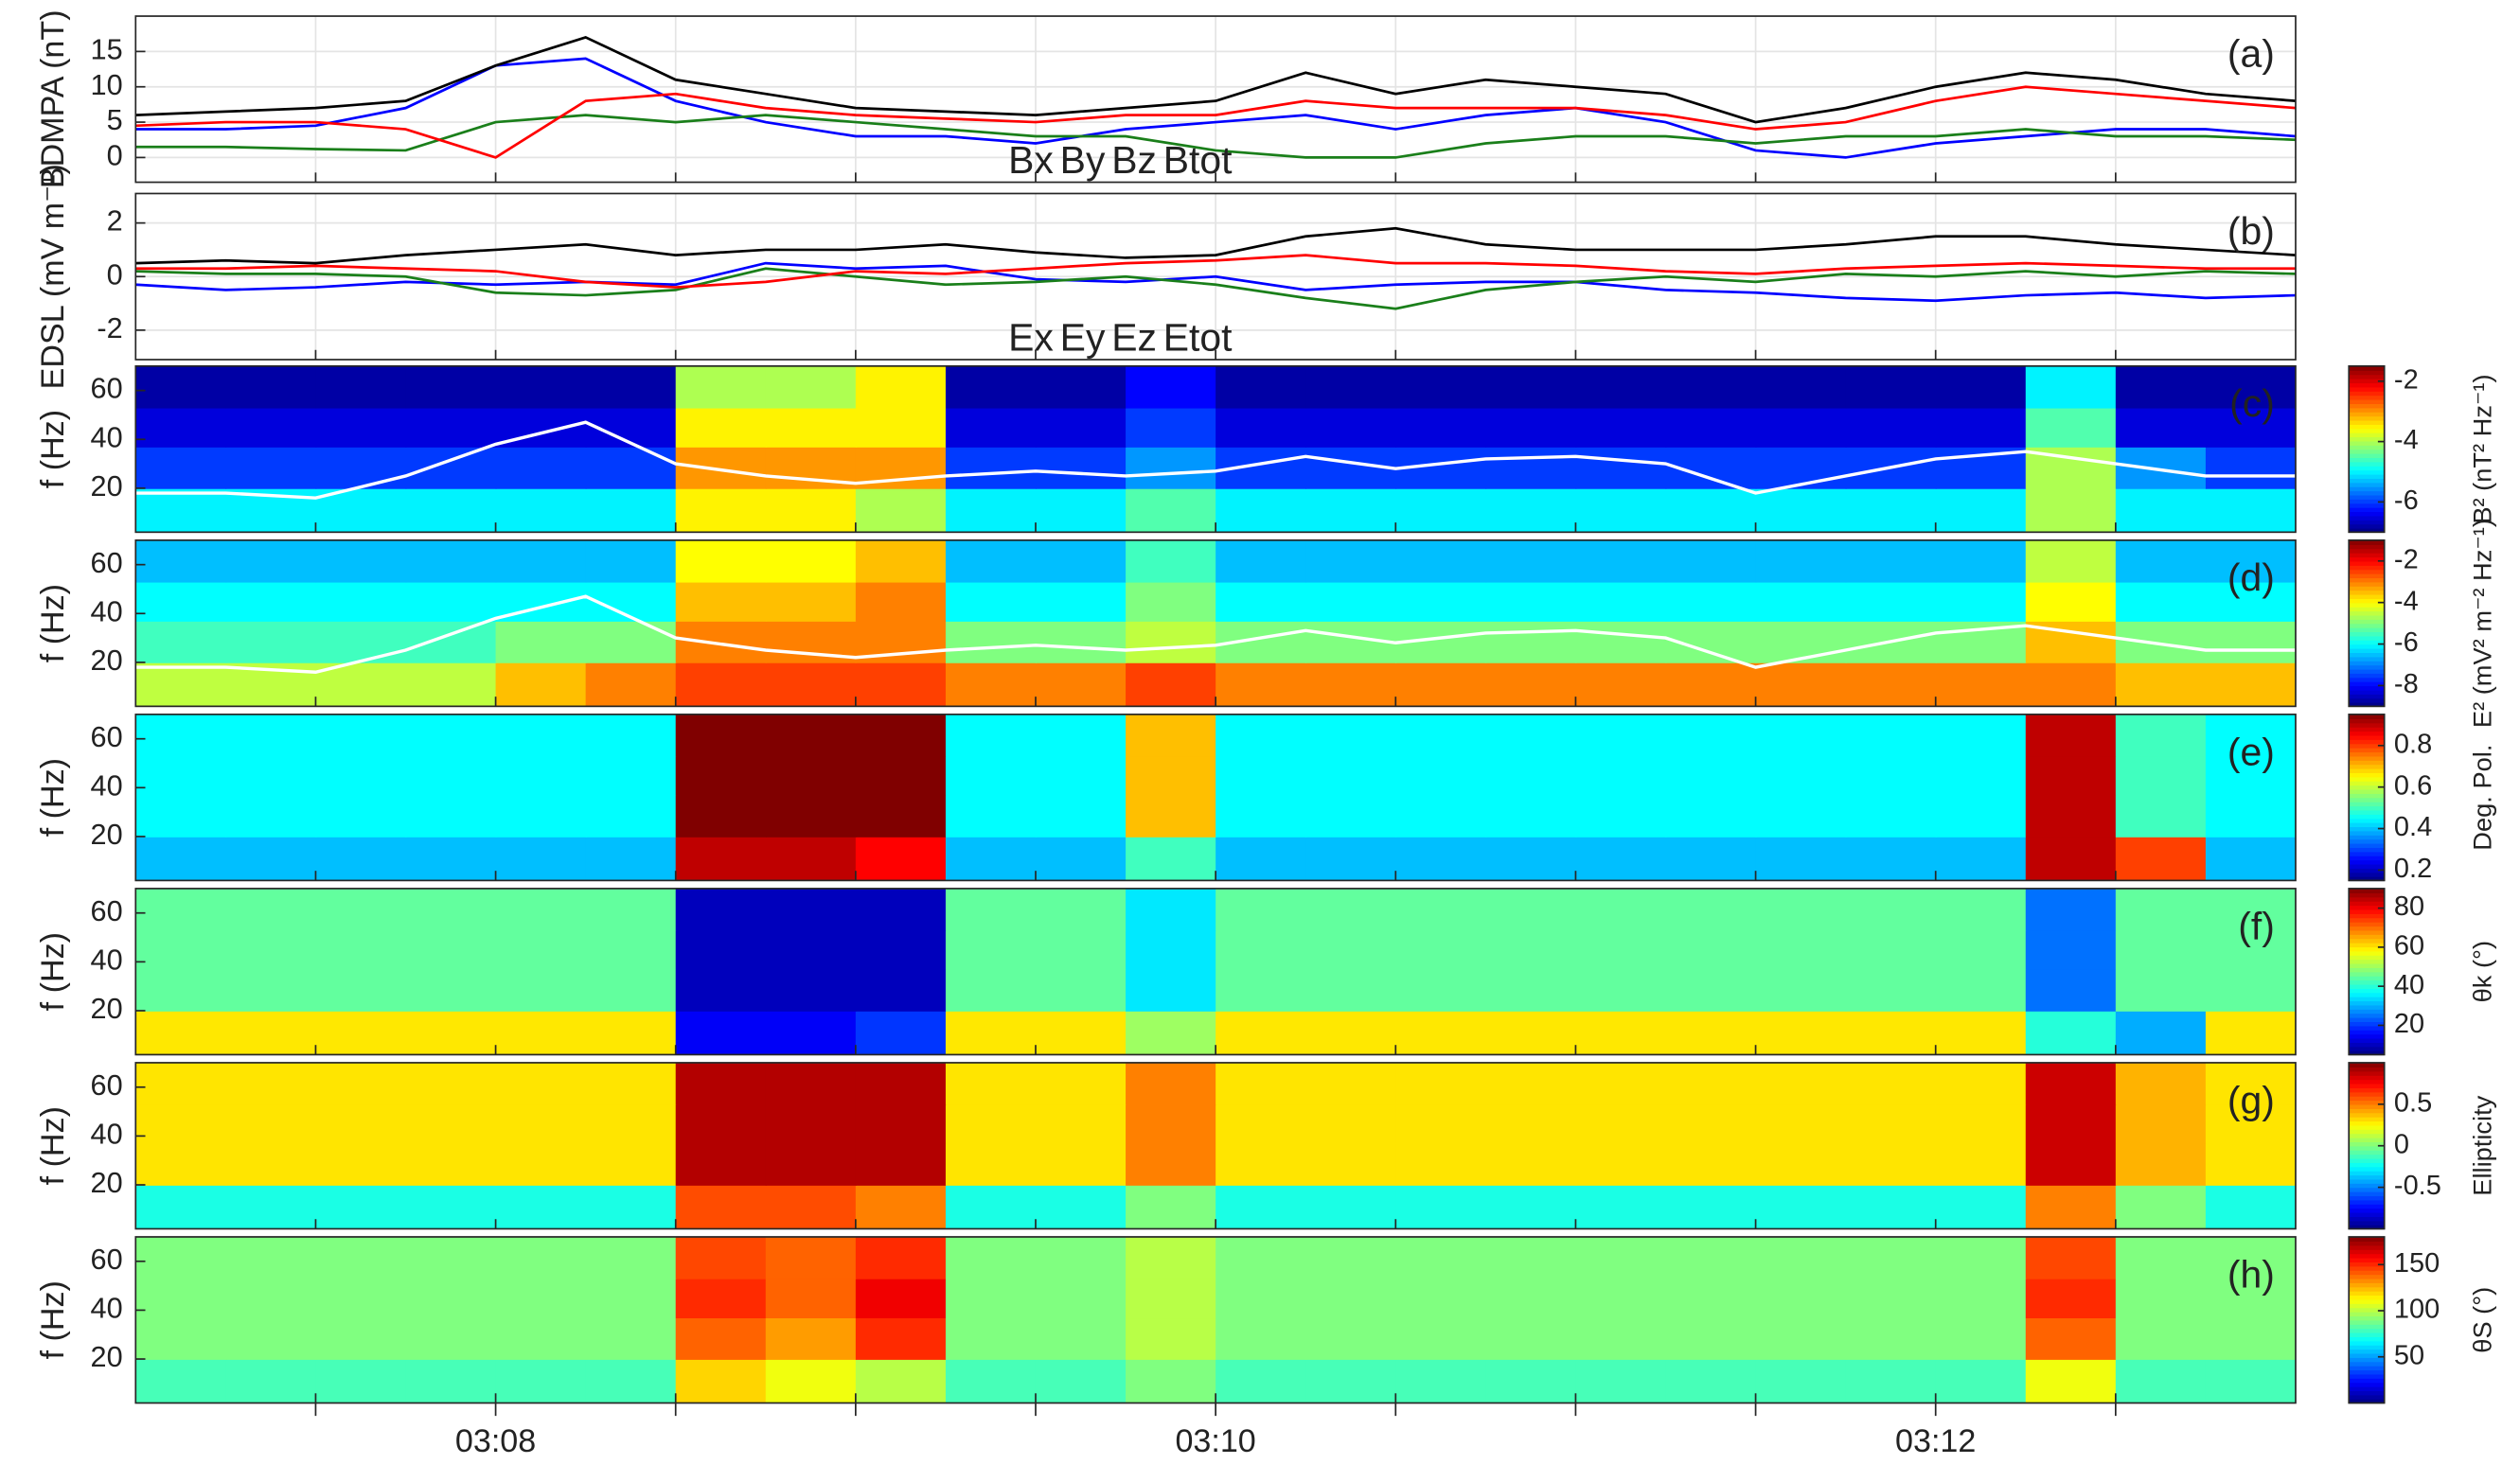 The height and width of the screenshot is (1482, 2520). I want to click on y-tick-label: 10, so click(107, 85).